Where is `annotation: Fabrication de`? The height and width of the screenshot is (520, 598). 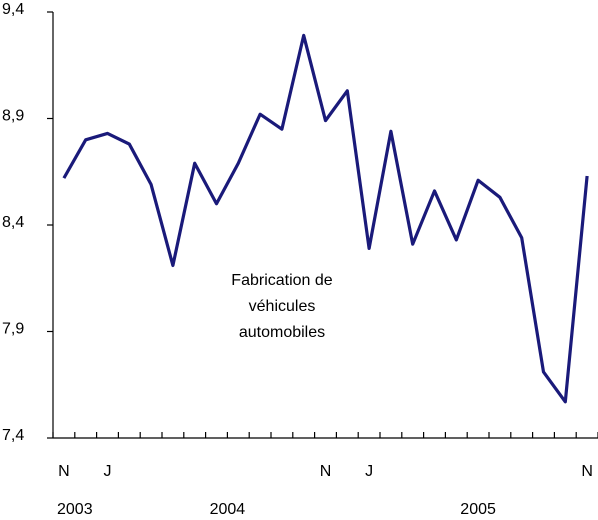
annotation: Fabrication de is located at coordinates (281, 280).